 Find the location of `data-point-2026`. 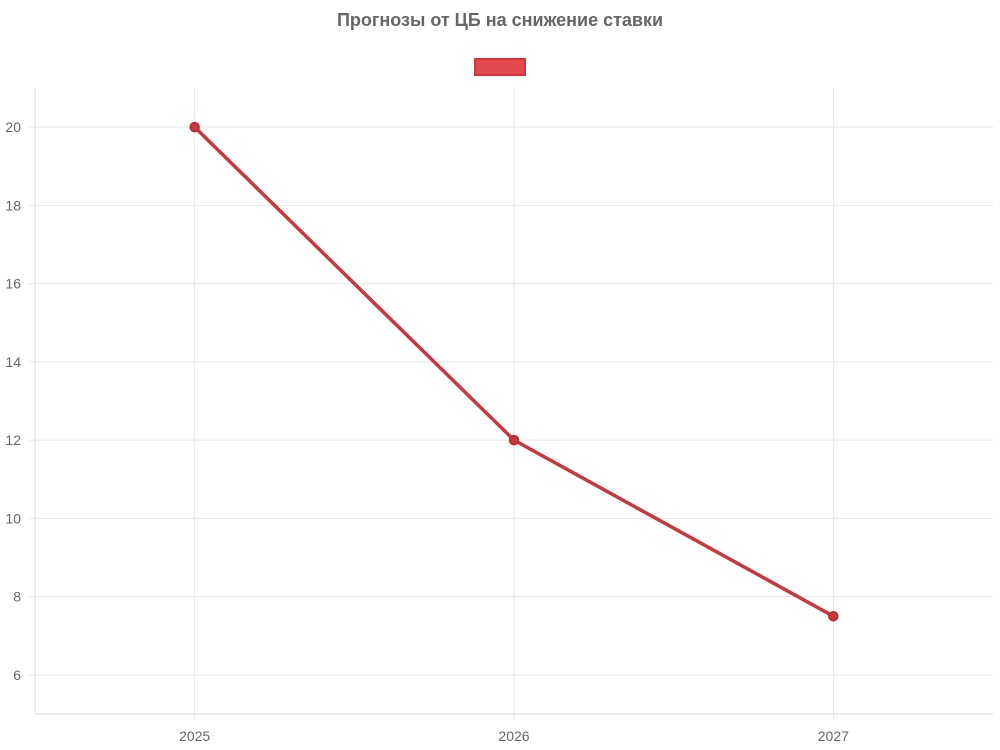

data-point-2026 is located at coordinates (514, 440).